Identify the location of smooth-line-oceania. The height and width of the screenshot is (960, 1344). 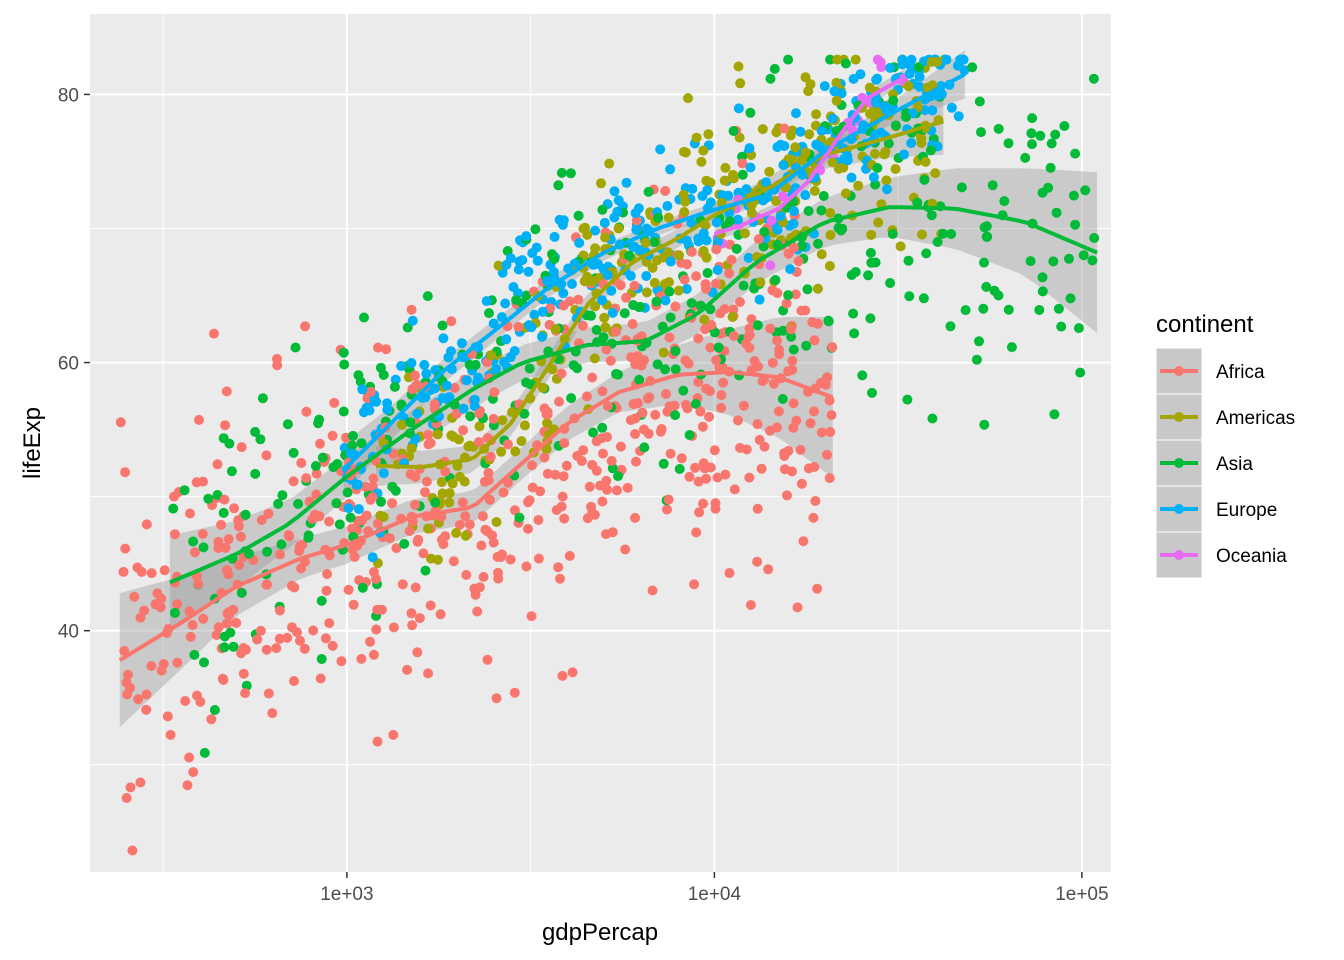
(809, 155).